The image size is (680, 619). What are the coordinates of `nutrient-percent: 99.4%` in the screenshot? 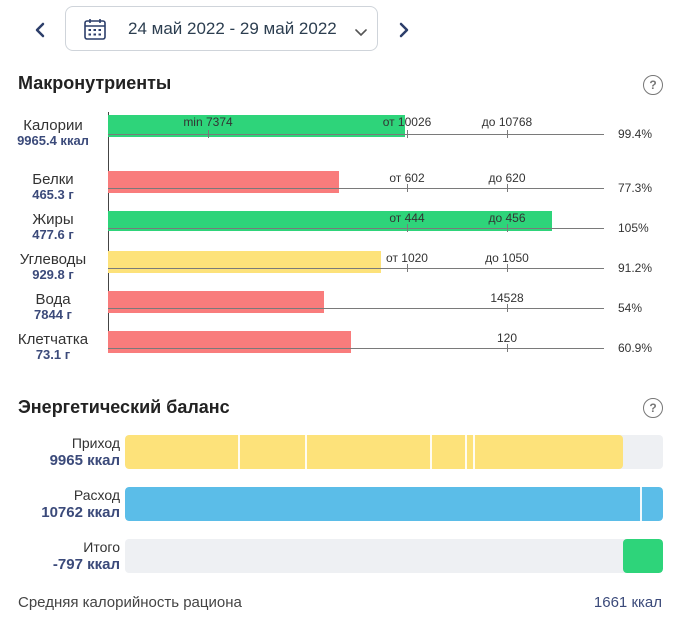 It's located at (635, 134).